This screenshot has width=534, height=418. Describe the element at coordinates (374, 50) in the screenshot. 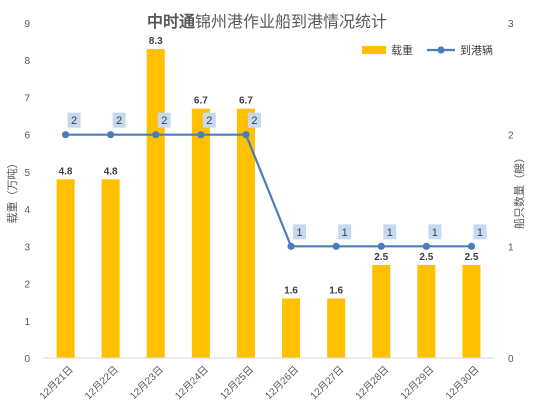

I see `legend-bar-swatch` at that location.